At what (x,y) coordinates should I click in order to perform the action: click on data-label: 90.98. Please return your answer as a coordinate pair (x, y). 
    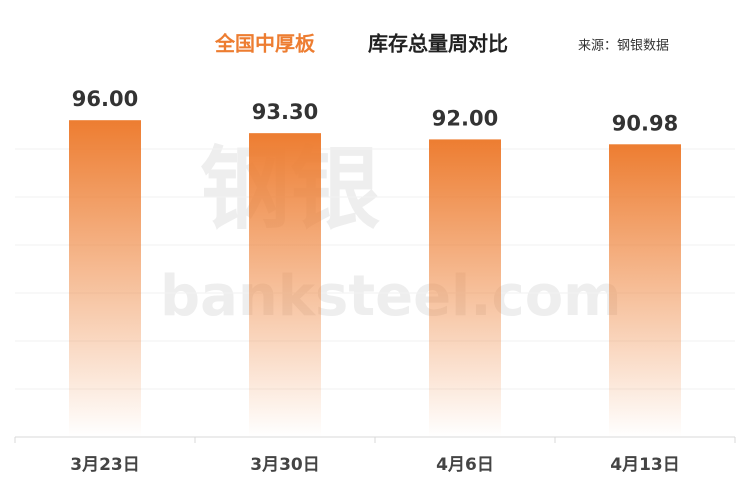
    Looking at the image, I should click on (645, 123).